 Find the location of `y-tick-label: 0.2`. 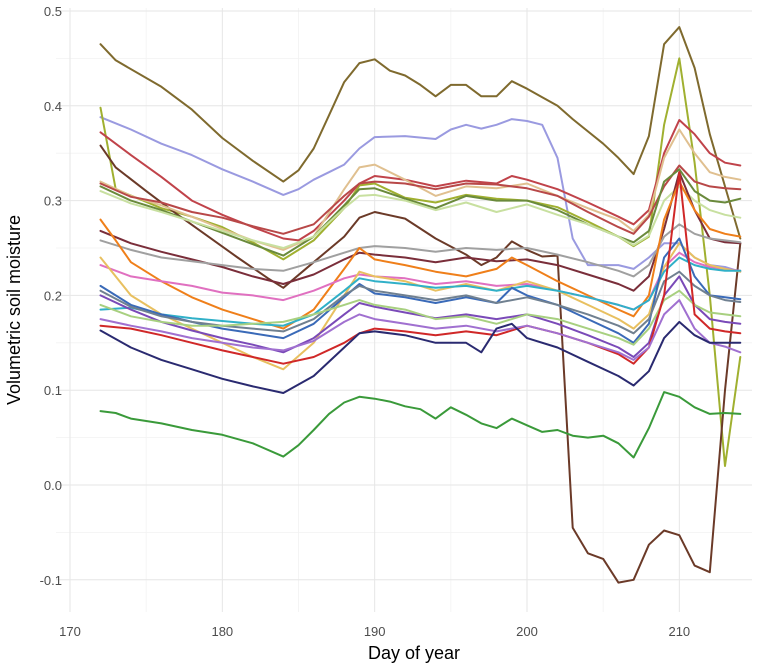

y-tick-label: 0.2 is located at coordinates (53, 295).